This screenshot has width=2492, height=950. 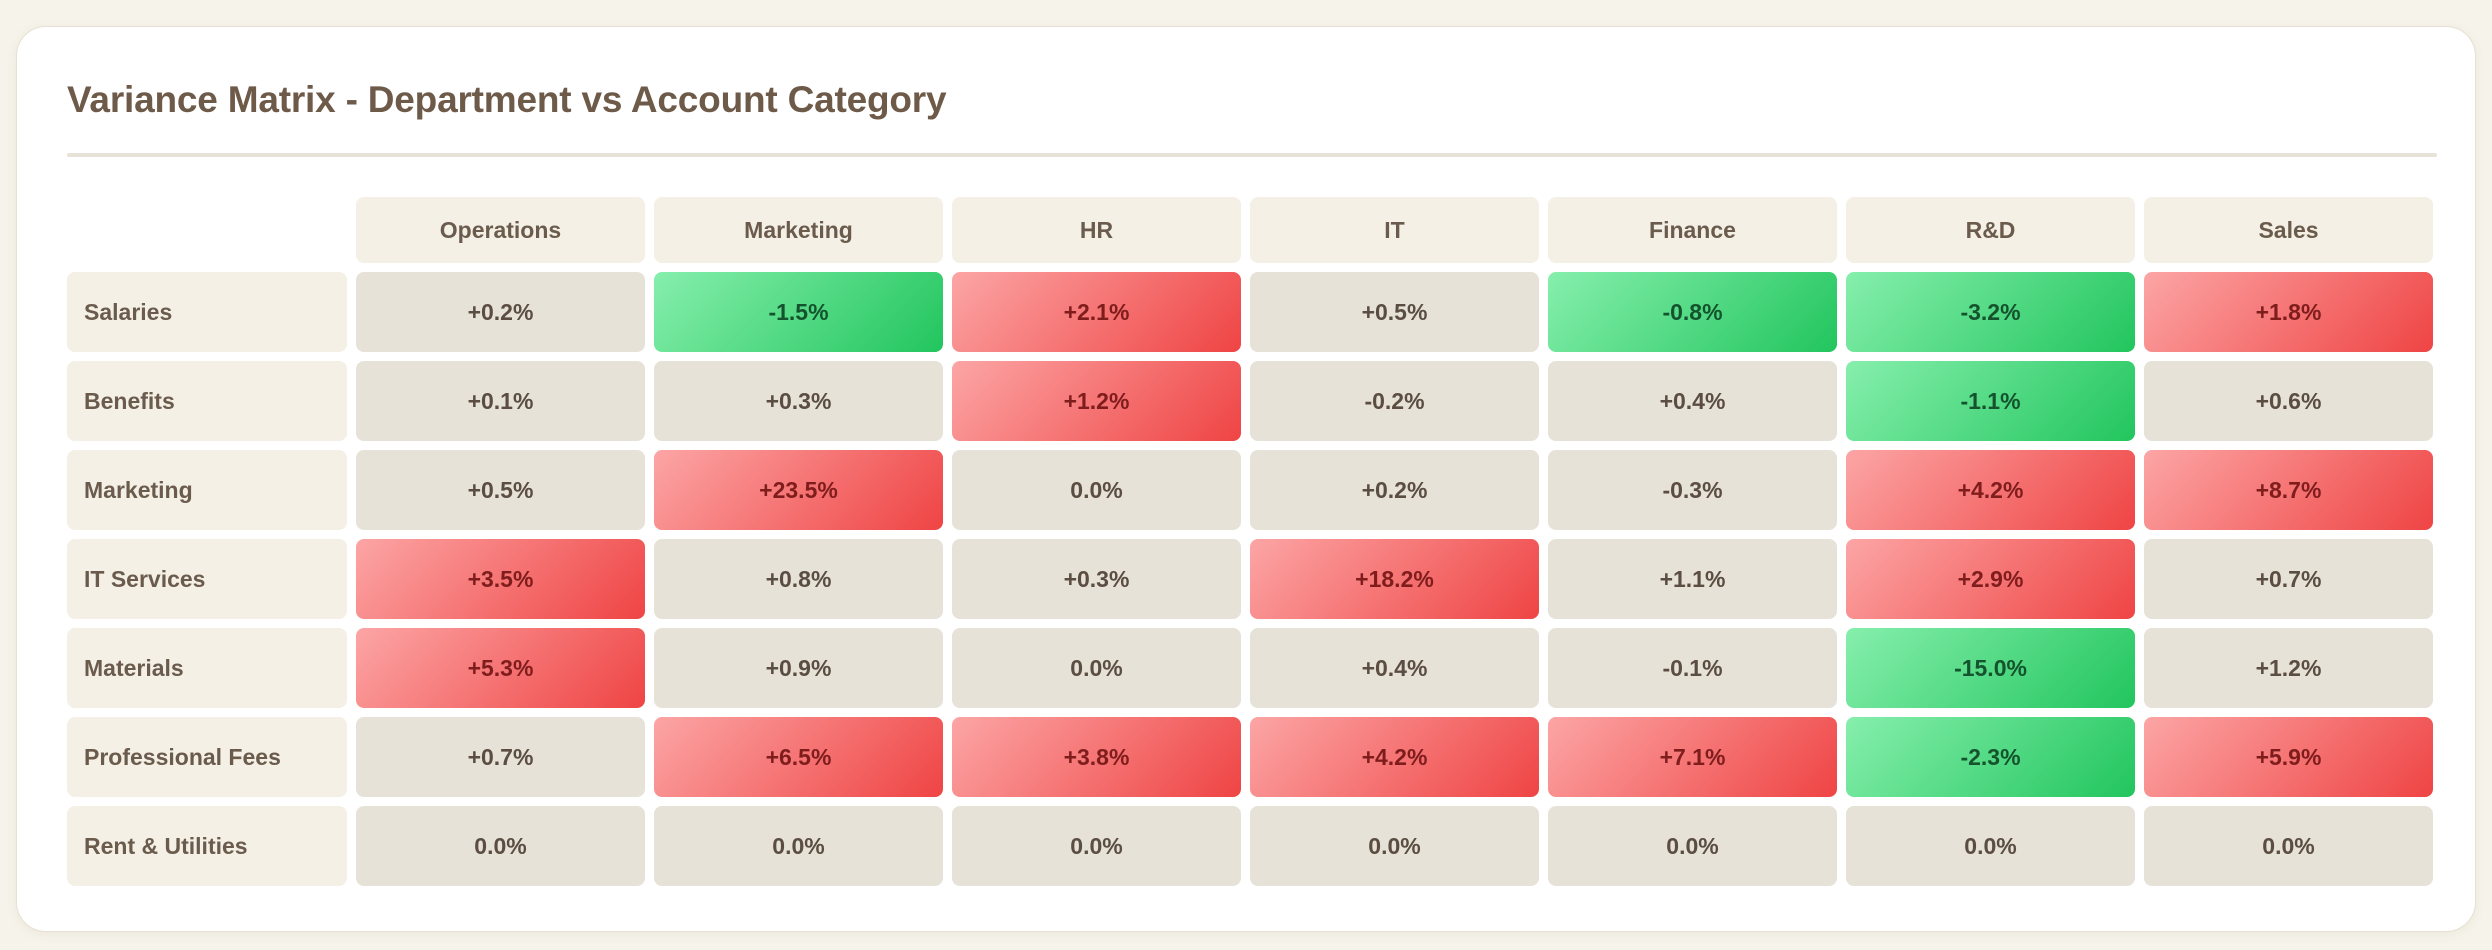 I want to click on matrix-corner, so click(x=207, y=230).